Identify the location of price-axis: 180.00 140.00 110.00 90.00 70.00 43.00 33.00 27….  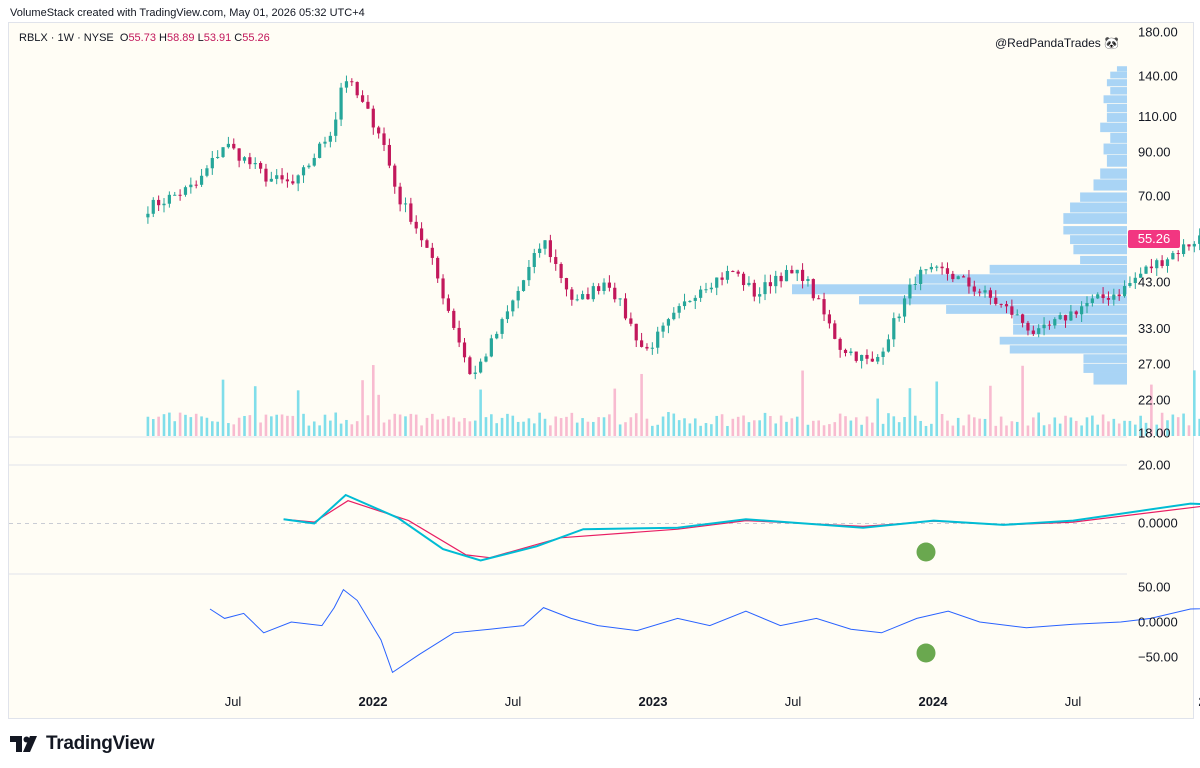
(1158, 344).